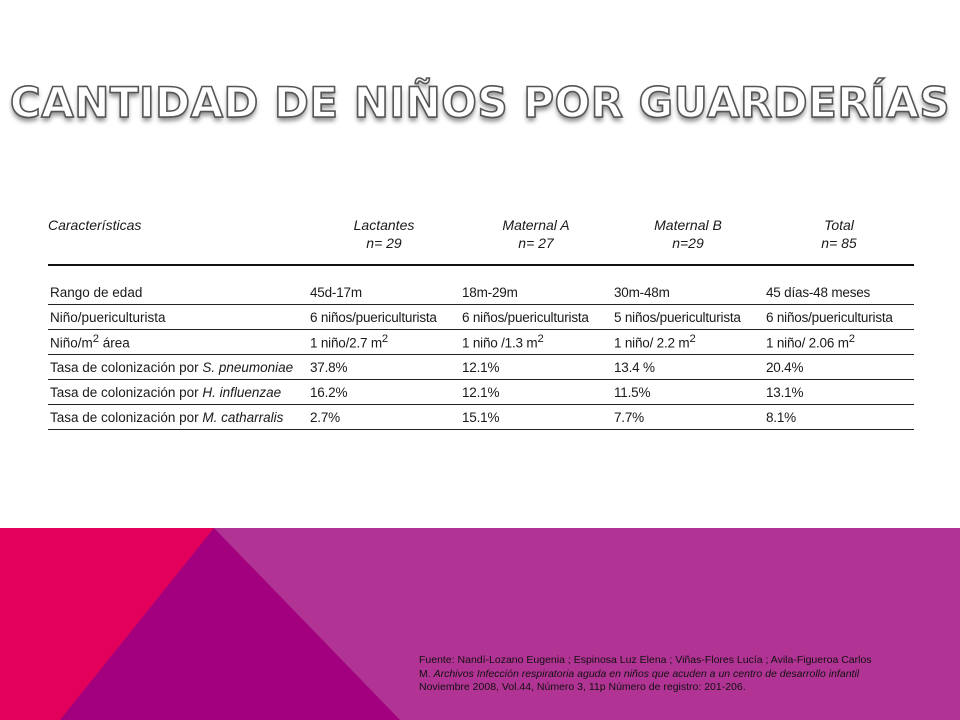 This screenshot has height=720, width=960. I want to click on header-lactantes: Lactantes n= 29, so click(384, 240).